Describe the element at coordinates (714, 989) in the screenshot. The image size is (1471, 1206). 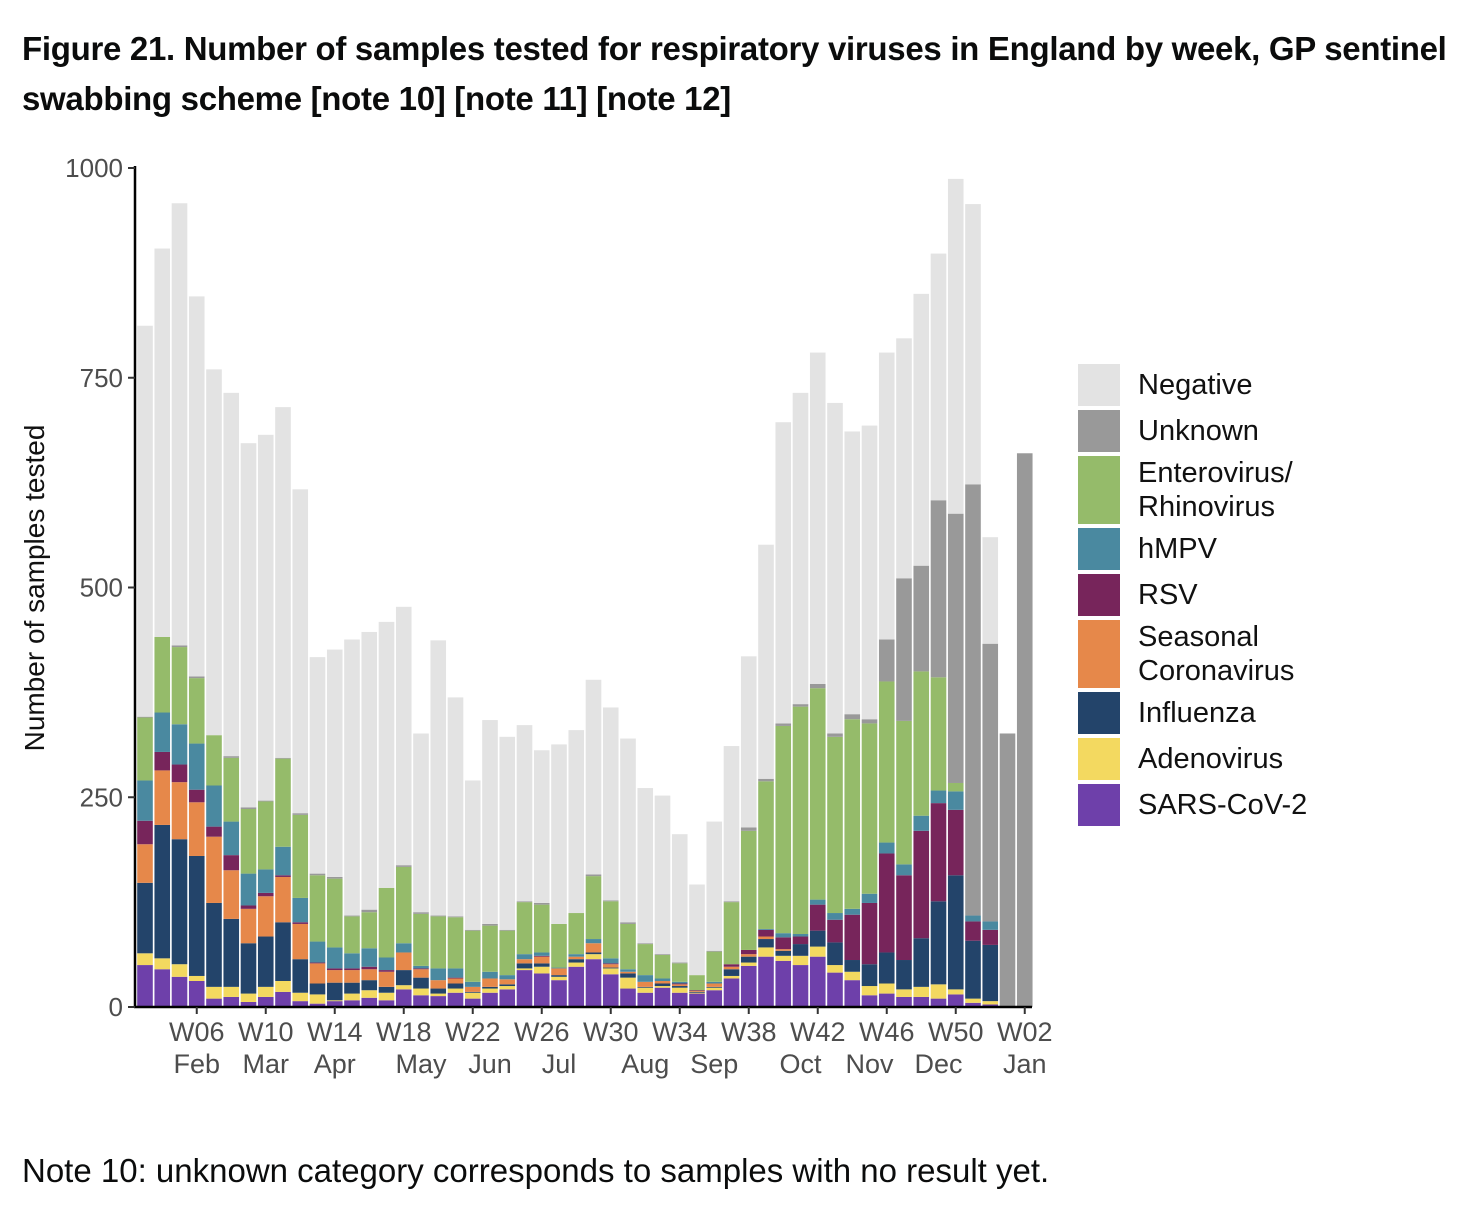
I see `bar-adenovirus-W36` at that location.